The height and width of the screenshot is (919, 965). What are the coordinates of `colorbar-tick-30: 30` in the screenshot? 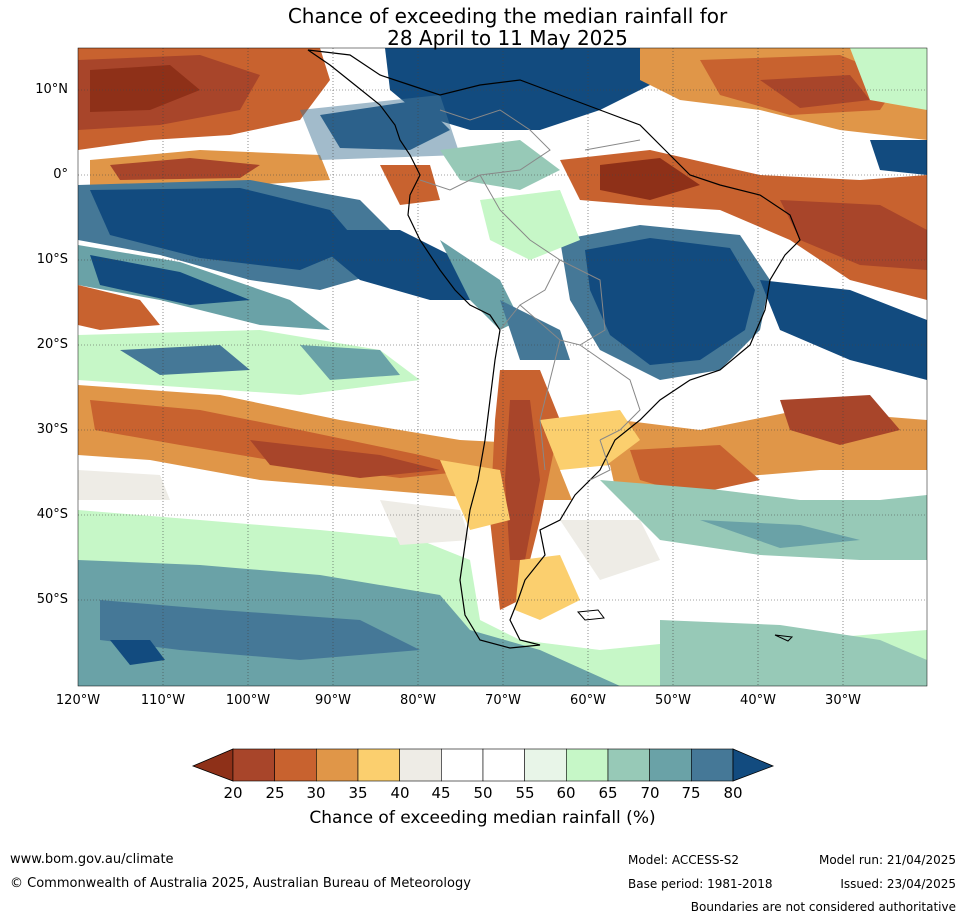 It's located at (316, 793).